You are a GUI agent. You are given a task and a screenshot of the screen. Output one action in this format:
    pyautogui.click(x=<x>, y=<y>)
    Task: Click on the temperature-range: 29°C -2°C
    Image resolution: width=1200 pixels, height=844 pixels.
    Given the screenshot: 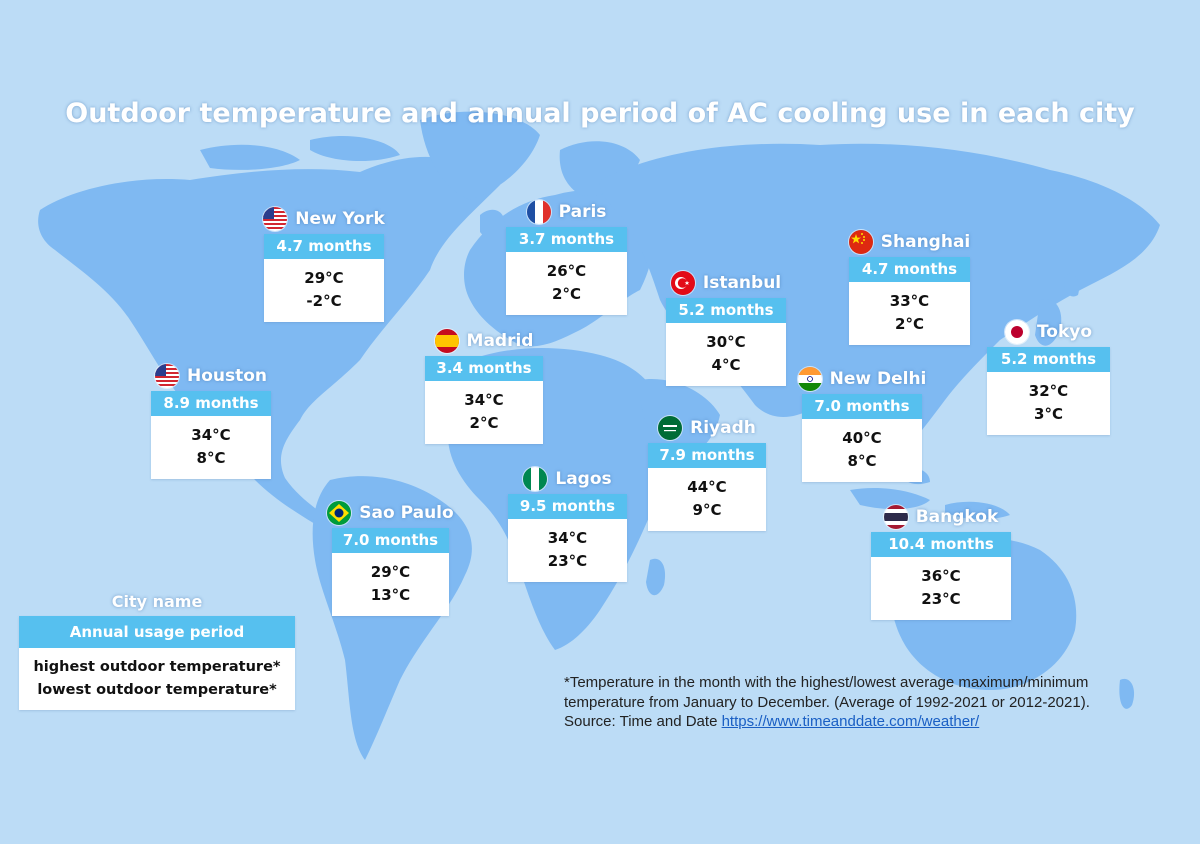 What is the action you would take?
    pyautogui.click(x=324, y=290)
    